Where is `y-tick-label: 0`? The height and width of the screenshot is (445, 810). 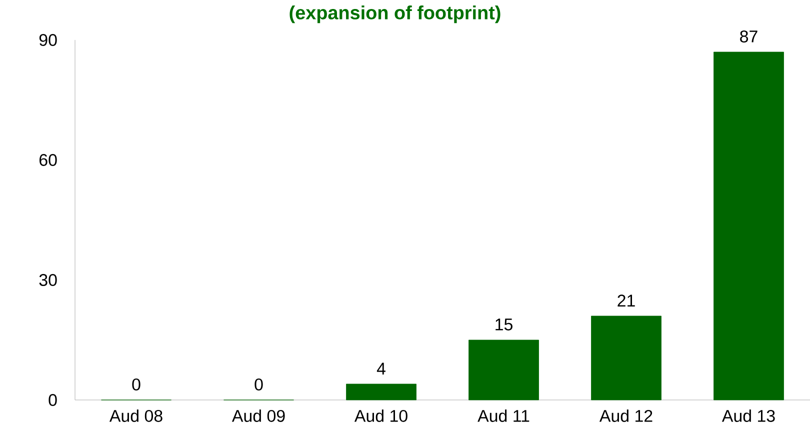
y-tick-label: 0 is located at coordinates (52, 400).